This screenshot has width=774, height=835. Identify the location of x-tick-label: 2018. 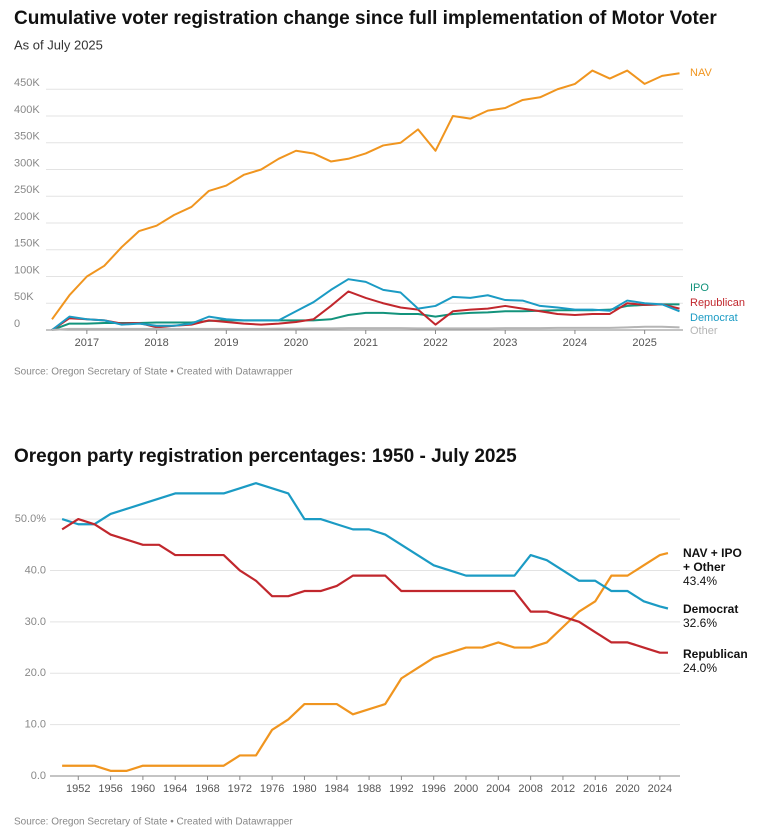
(156, 343).